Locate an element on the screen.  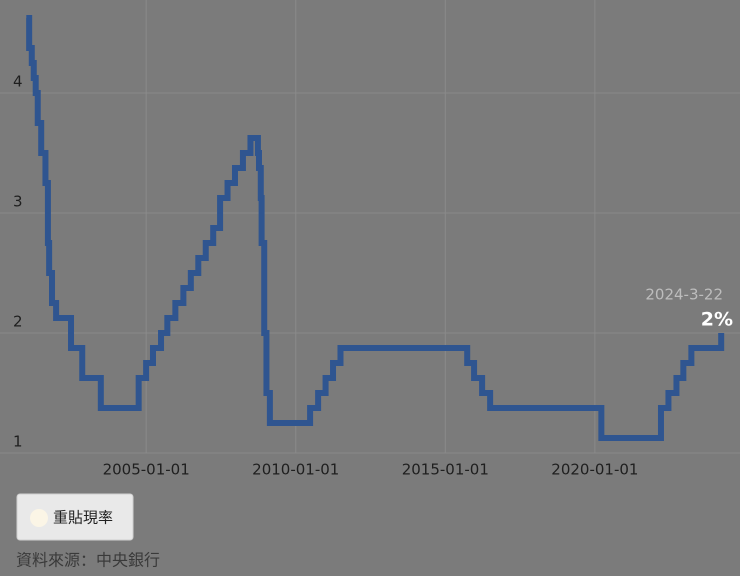
source: 資料來源：中央銀行 is located at coordinates (88, 560).